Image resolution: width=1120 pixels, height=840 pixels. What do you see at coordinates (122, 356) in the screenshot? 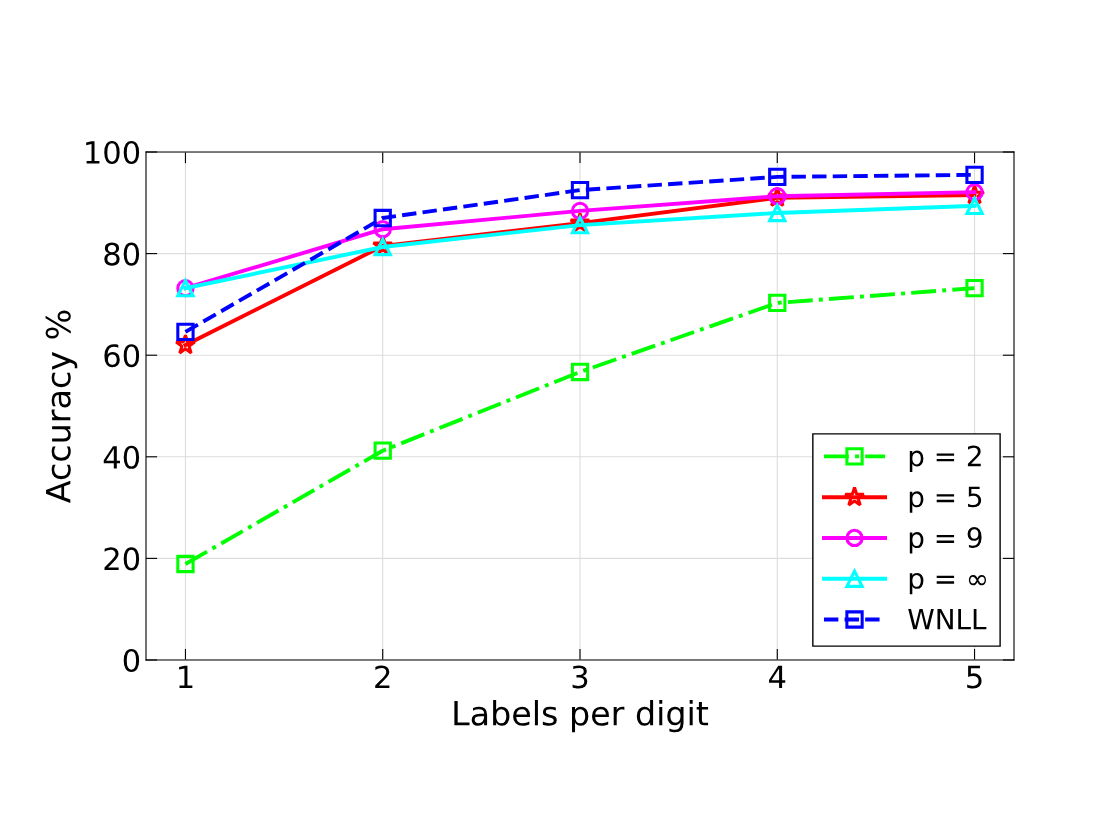
I see `y-tick-label: 60` at bounding box center [122, 356].